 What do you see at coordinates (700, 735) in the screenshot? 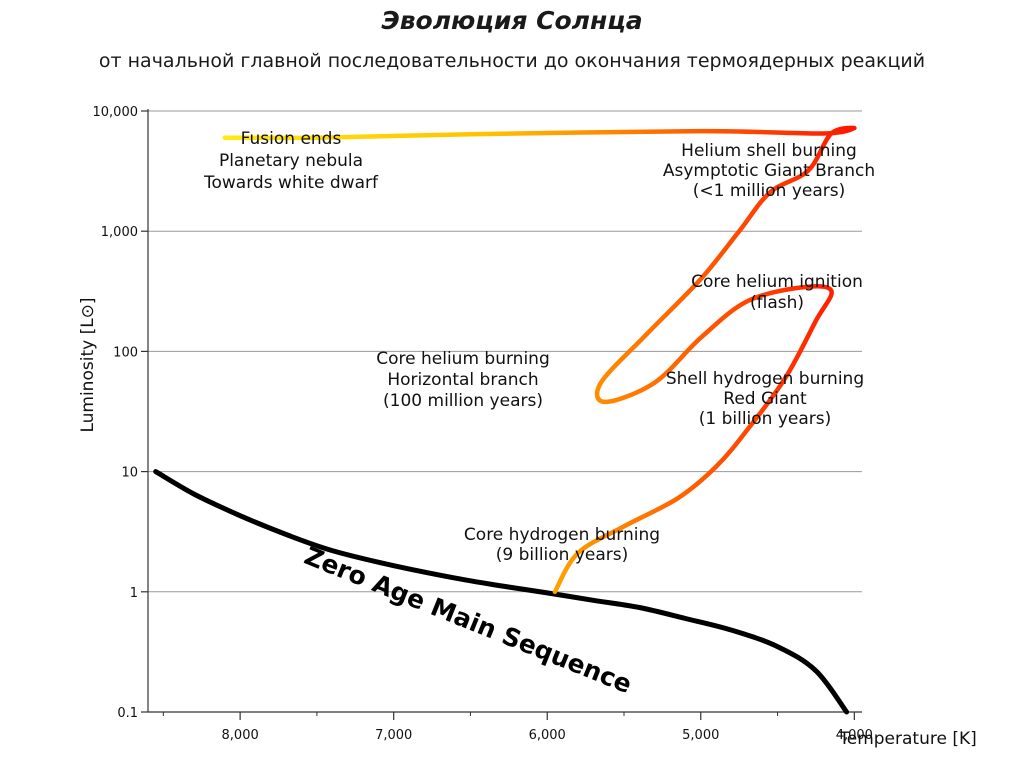
I see `x-tick-label: 5,000` at bounding box center [700, 735].